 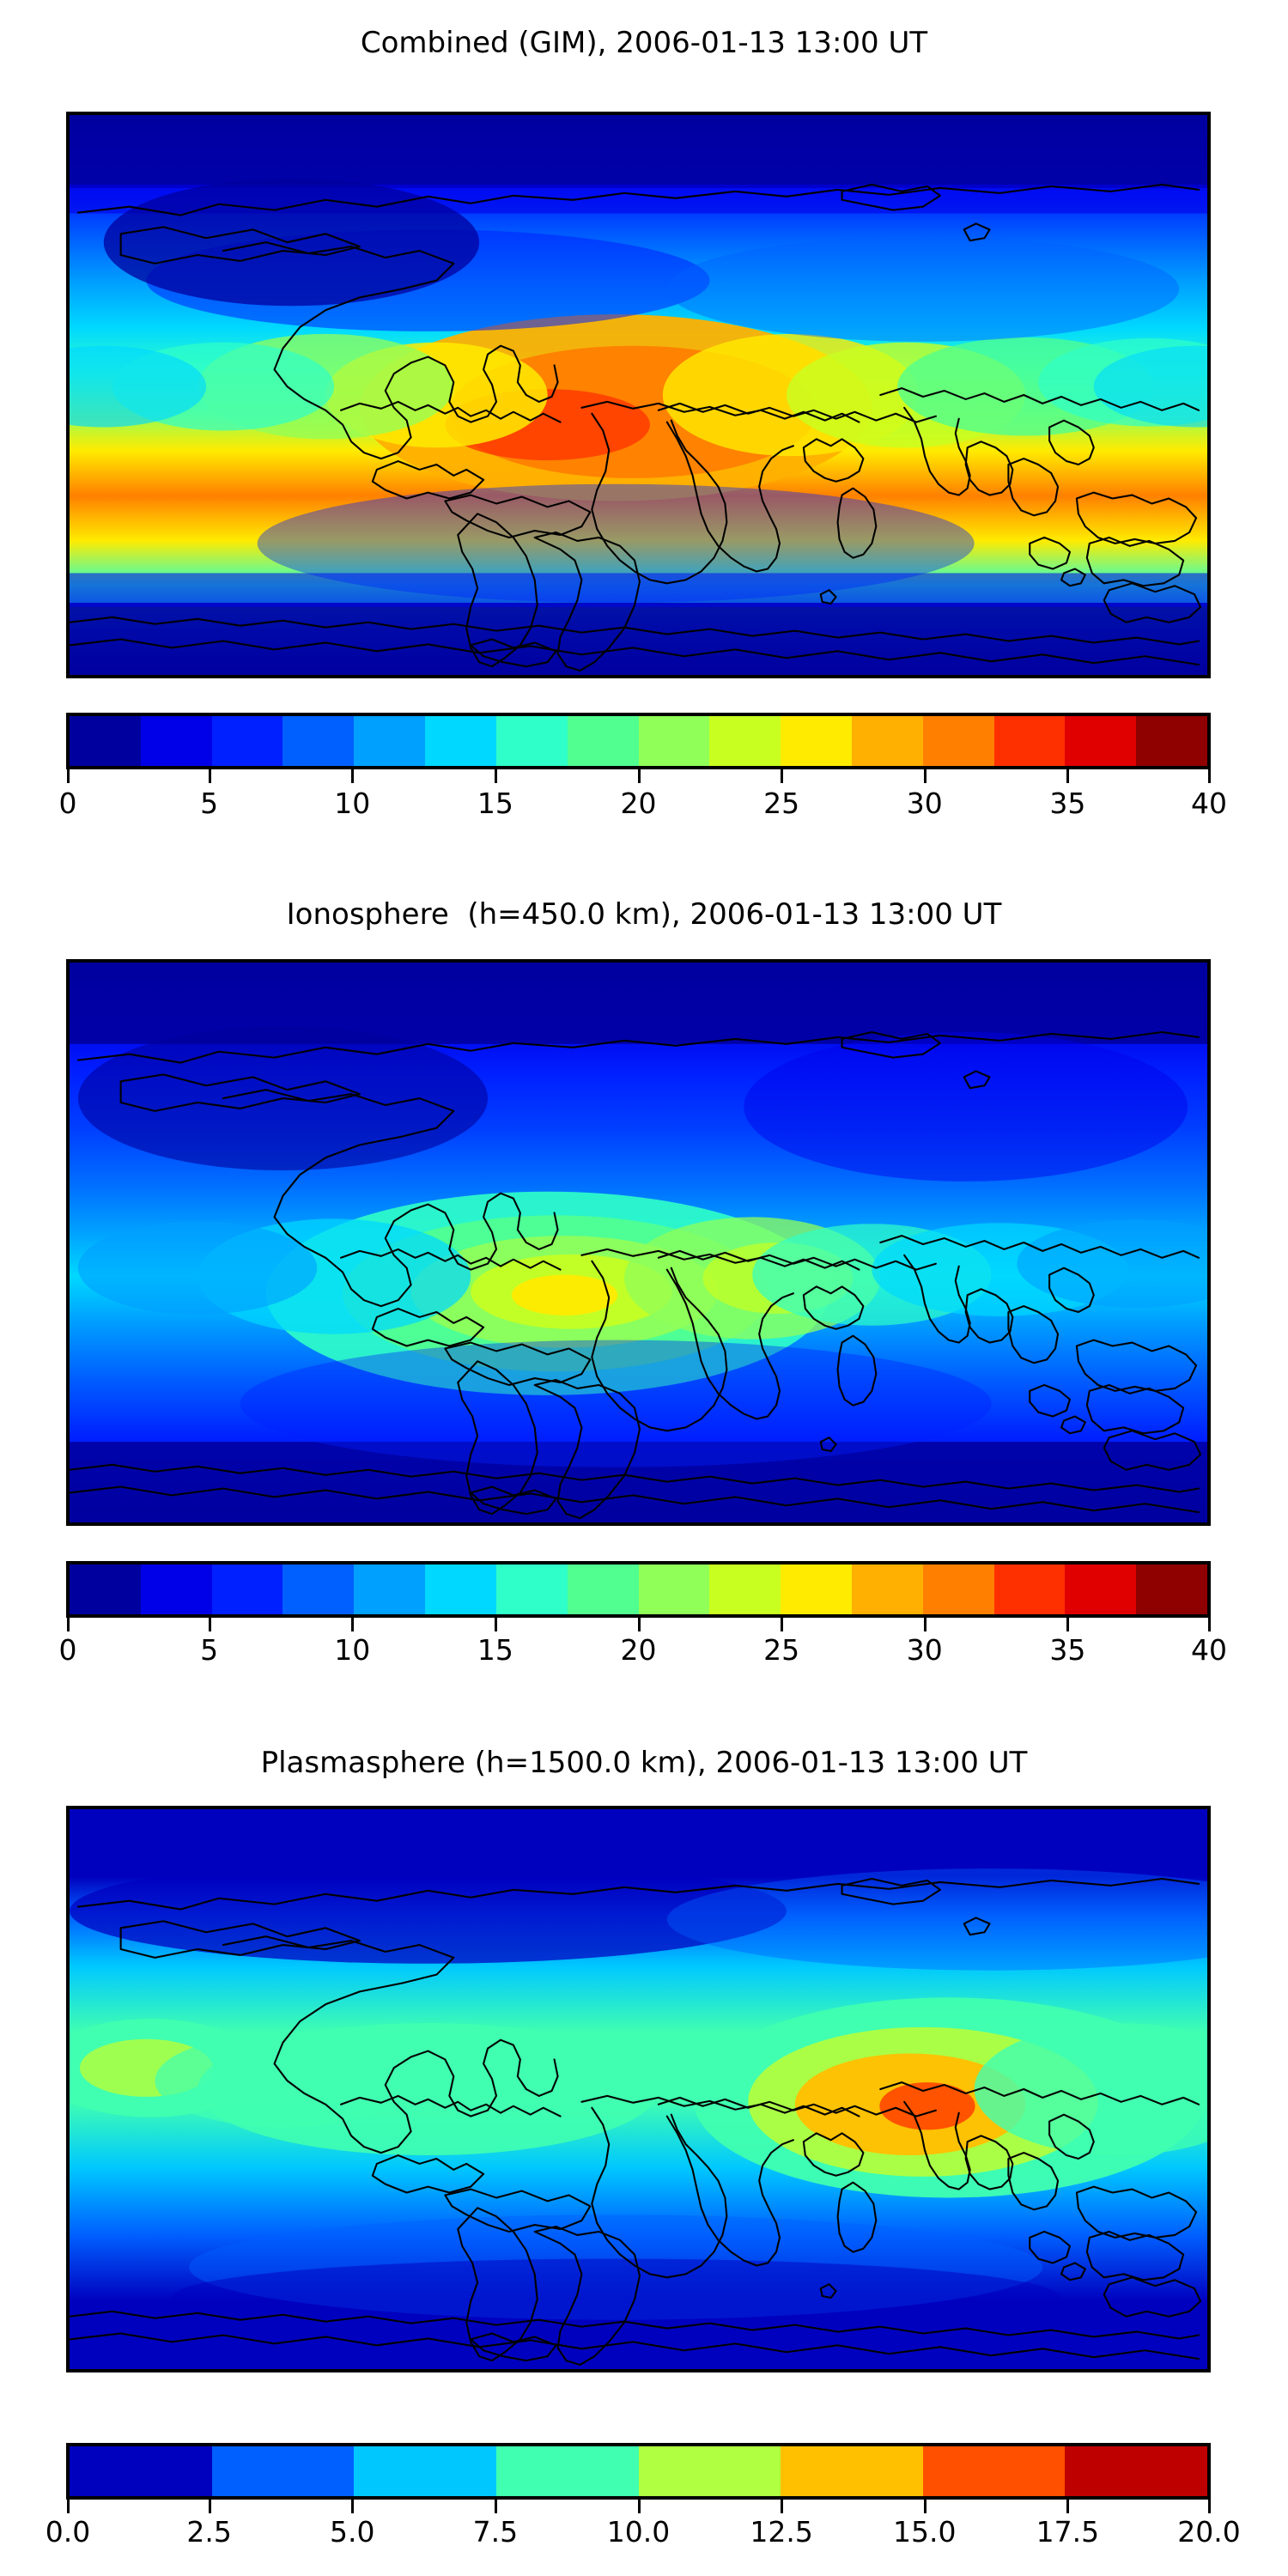 What do you see at coordinates (68, 2532) in the screenshot?
I see `colorbar-tick-label-0: 0.0` at bounding box center [68, 2532].